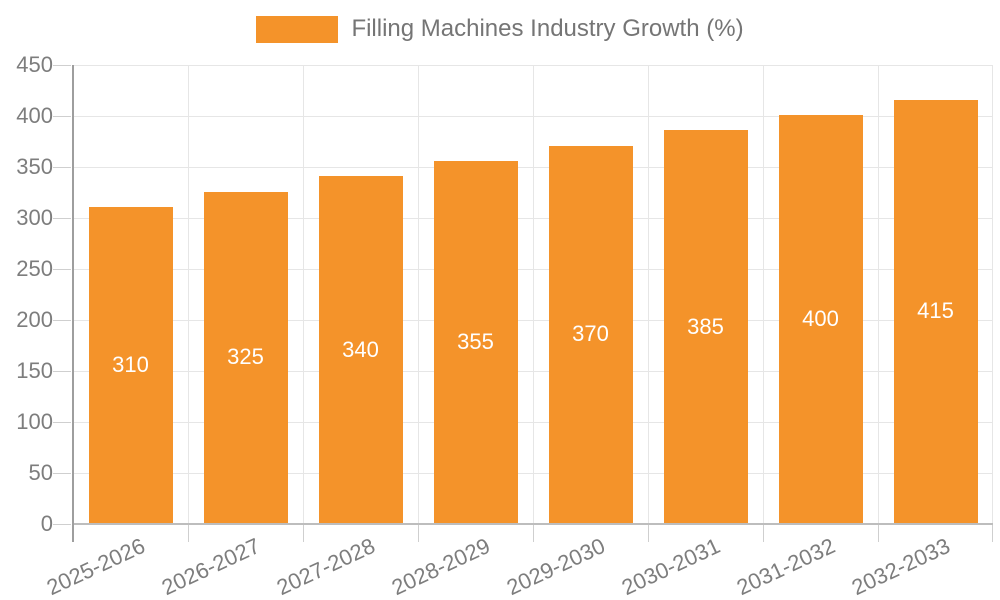  Describe the element at coordinates (901, 566) in the screenshot. I see `x-axis-category-label: 2032-2033` at that location.